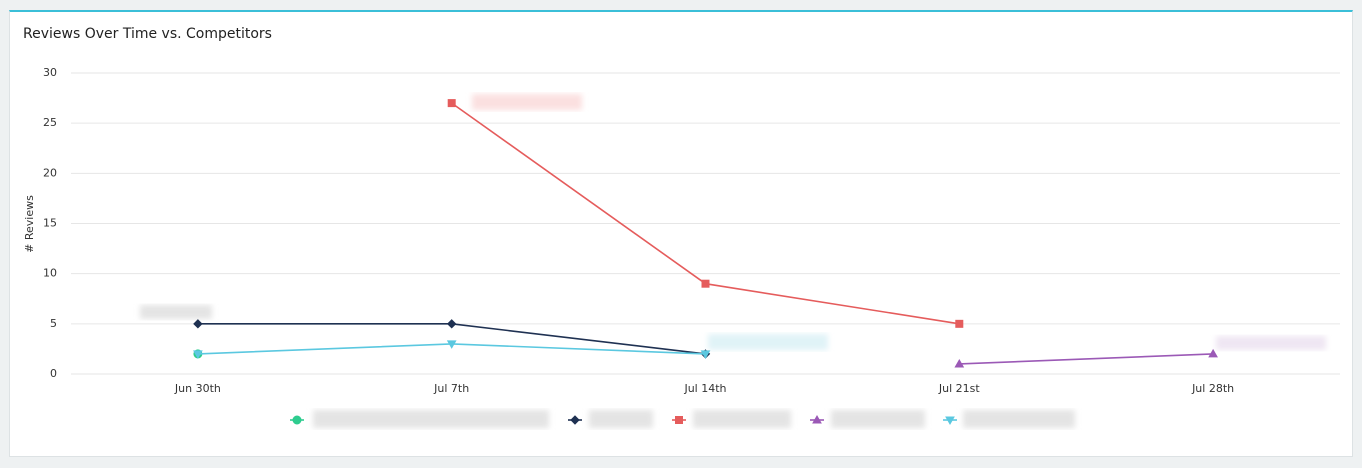 Image resolution: width=1362 pixels, height=468 pixels. I want to click on y-tick-label: 5, so click(53, 323).